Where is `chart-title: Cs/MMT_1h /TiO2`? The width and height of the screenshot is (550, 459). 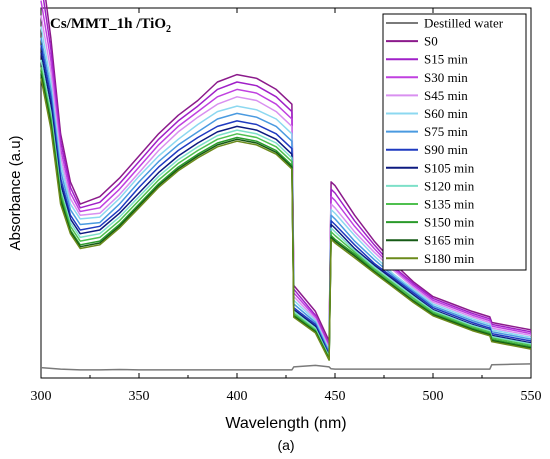 chart-title: Cs/MMT_1h /TiO2 is located at coordinates (110, 25).